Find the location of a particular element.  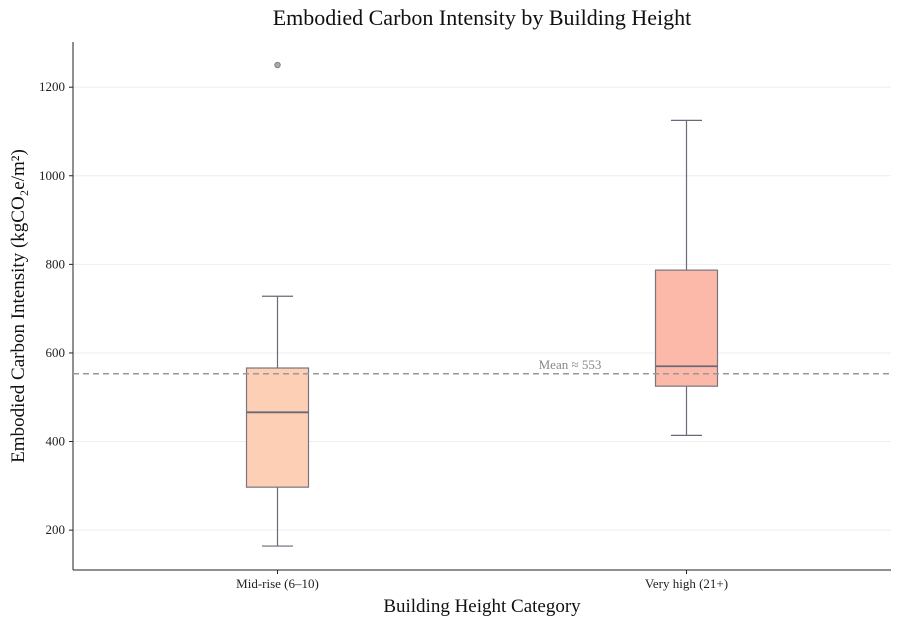

y-tick-label: 800 is located at coordinates (56, 263).